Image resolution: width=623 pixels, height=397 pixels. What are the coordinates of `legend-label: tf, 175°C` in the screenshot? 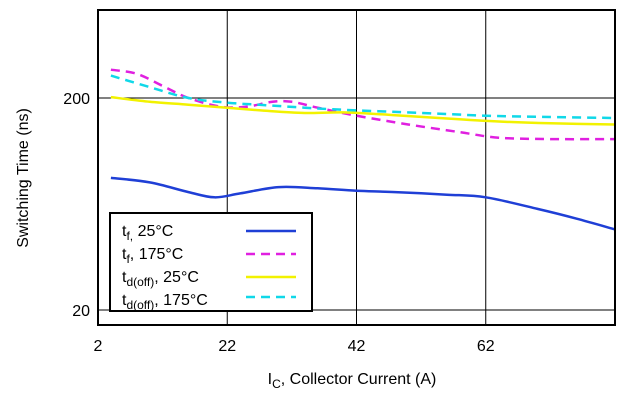 It's located at (152, 256).